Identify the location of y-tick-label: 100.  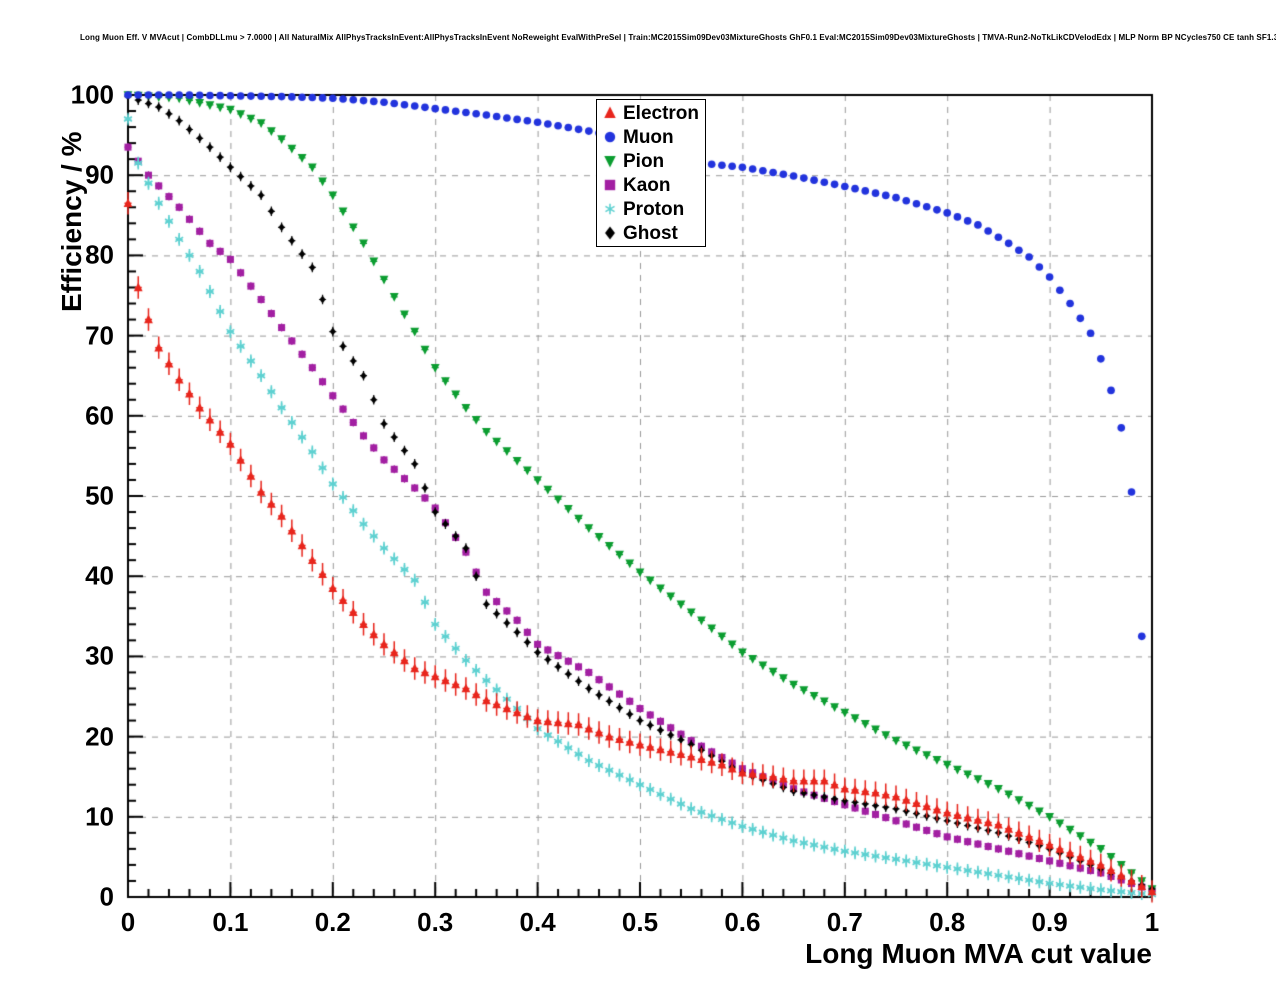
(92, 94).